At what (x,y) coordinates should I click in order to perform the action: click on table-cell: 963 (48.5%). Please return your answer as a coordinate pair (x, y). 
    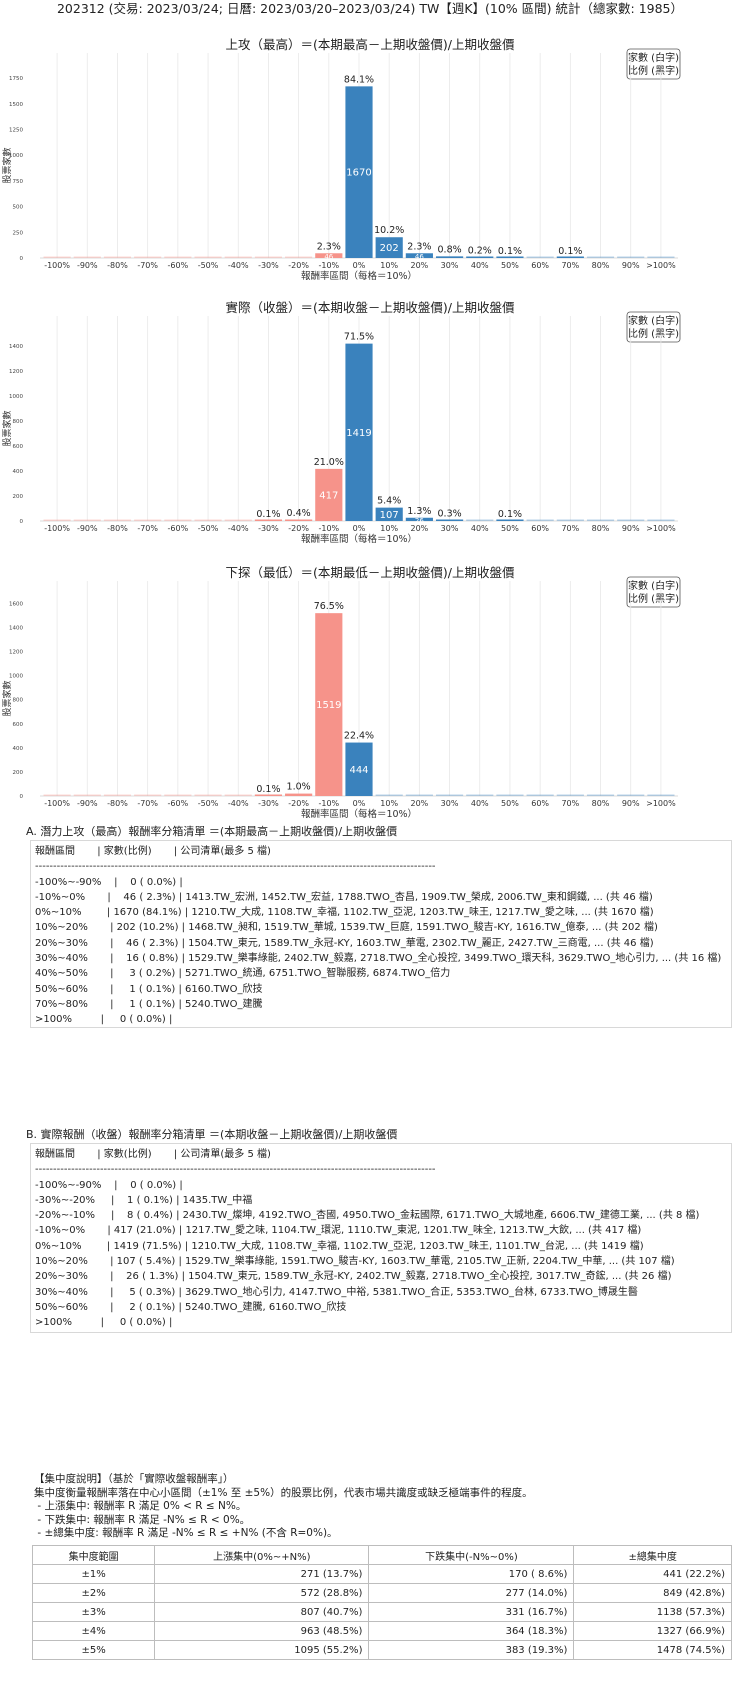
    Looking at the image, I should click on (262, 1631).